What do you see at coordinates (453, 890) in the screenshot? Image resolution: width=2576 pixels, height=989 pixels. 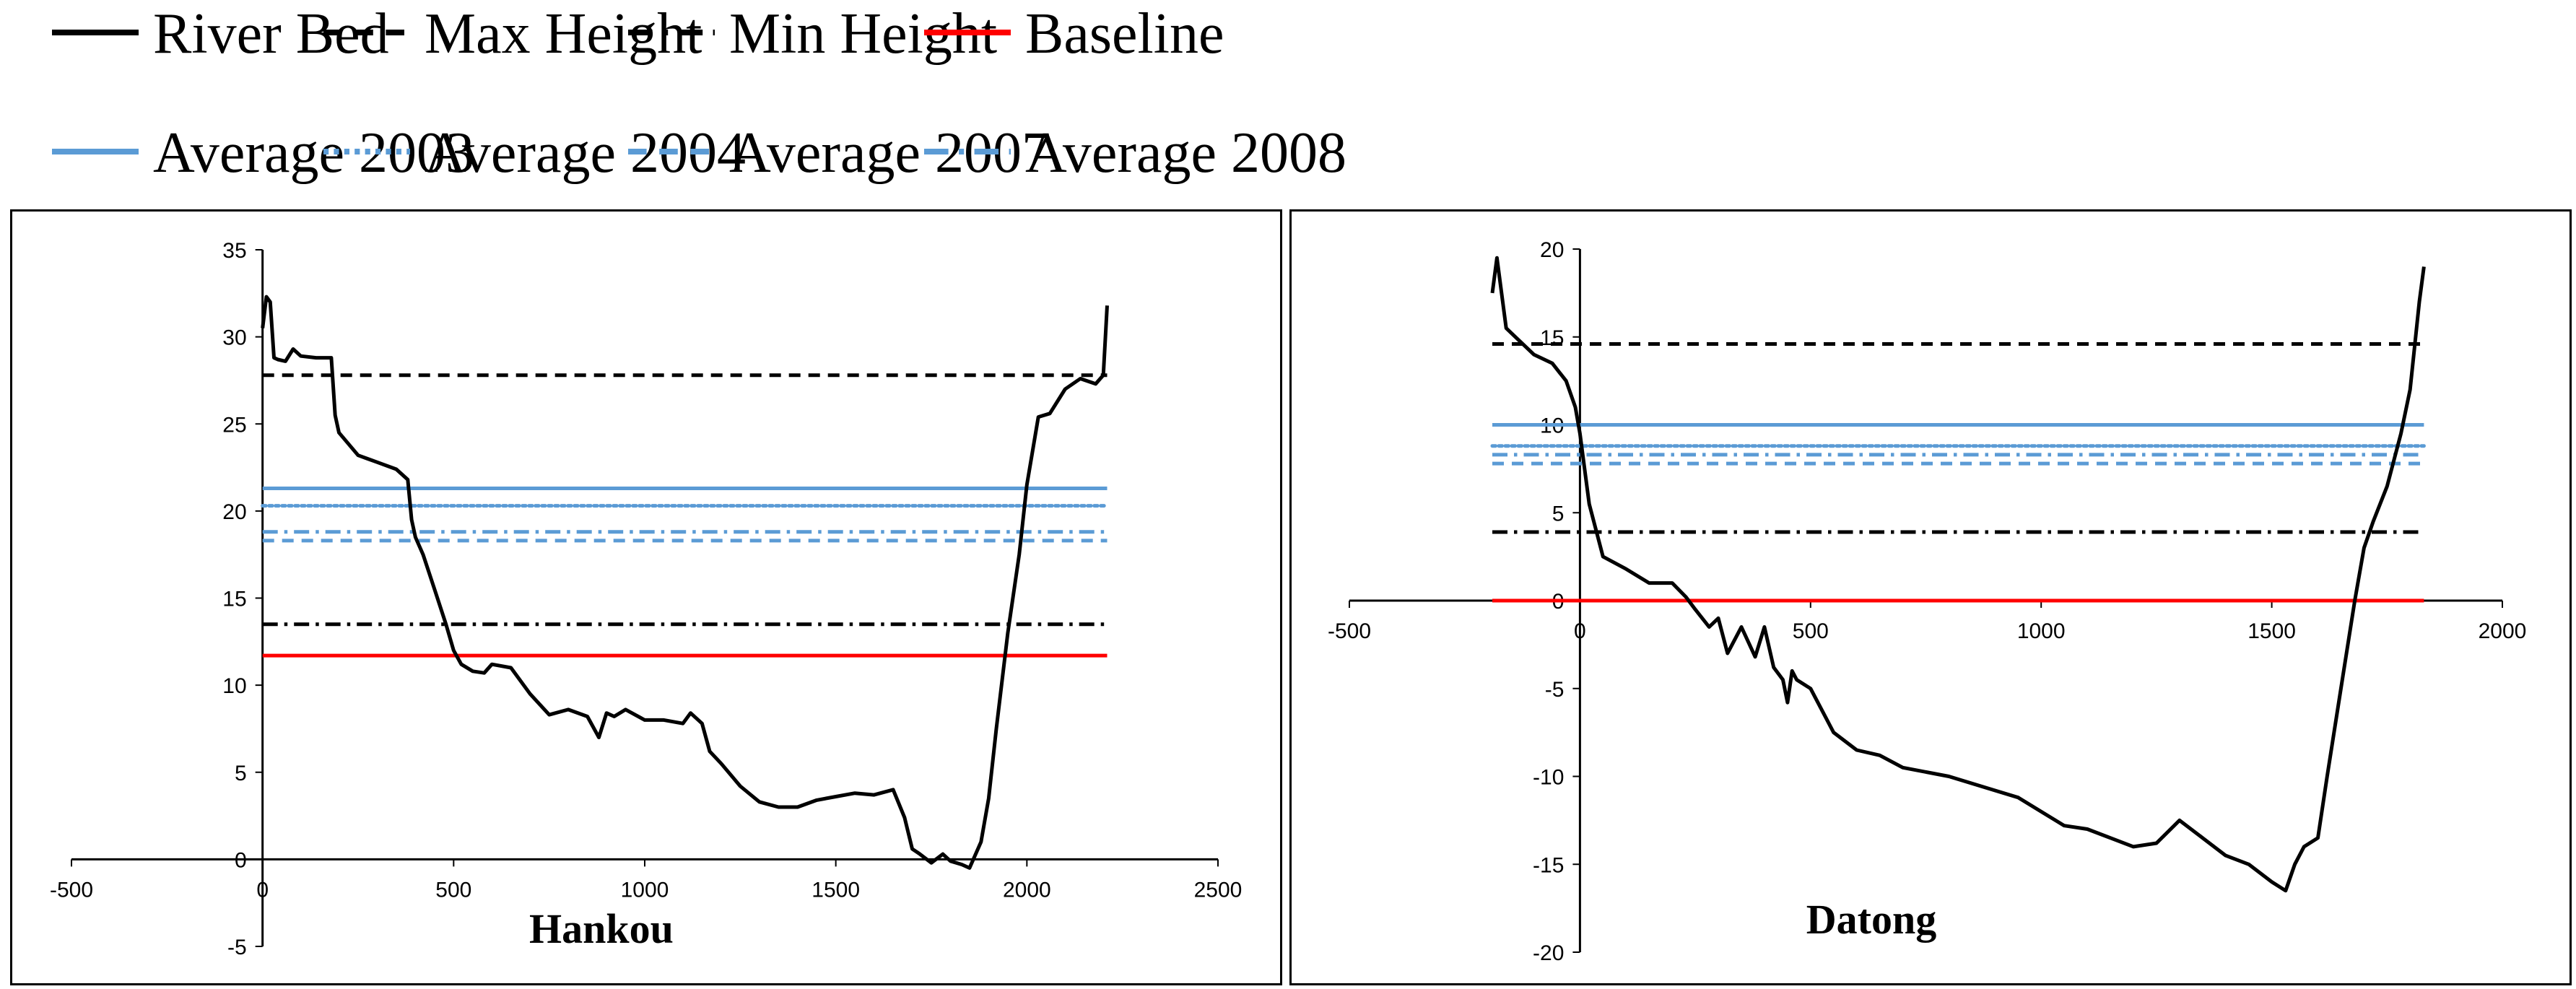 I see `hankou-x-tick-label: 500` at bounding box center [453, 890].